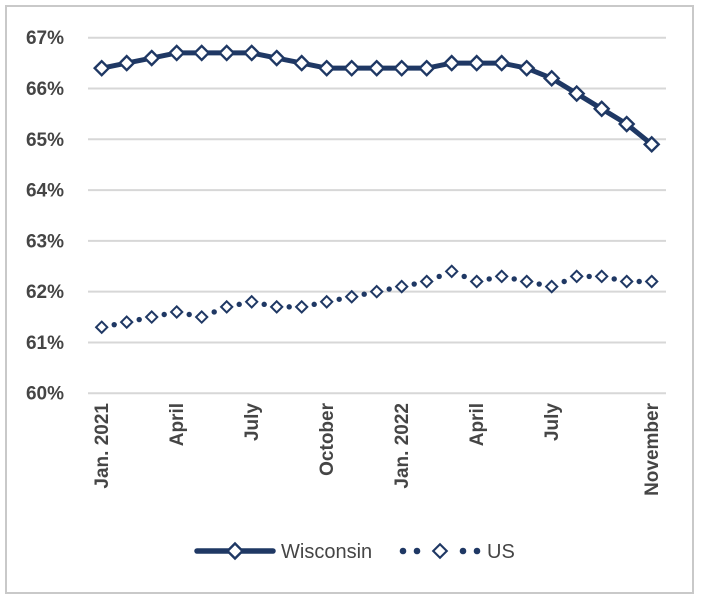 The width and height of the screenshot is (703, 604). I want to click on legend-us-label: US, so click(501, 552).